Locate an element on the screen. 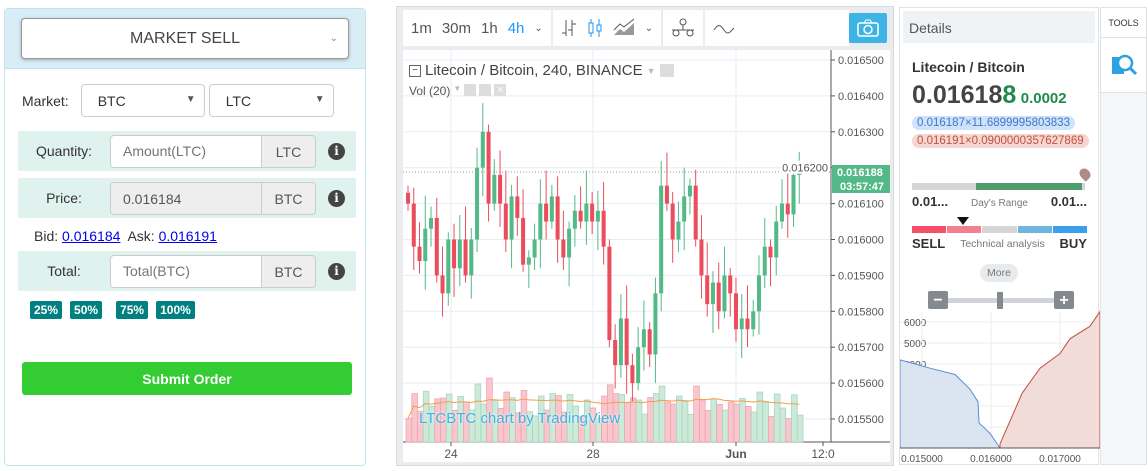  quote-market-select: LTC ▼ is located at coordinates (271, 100).